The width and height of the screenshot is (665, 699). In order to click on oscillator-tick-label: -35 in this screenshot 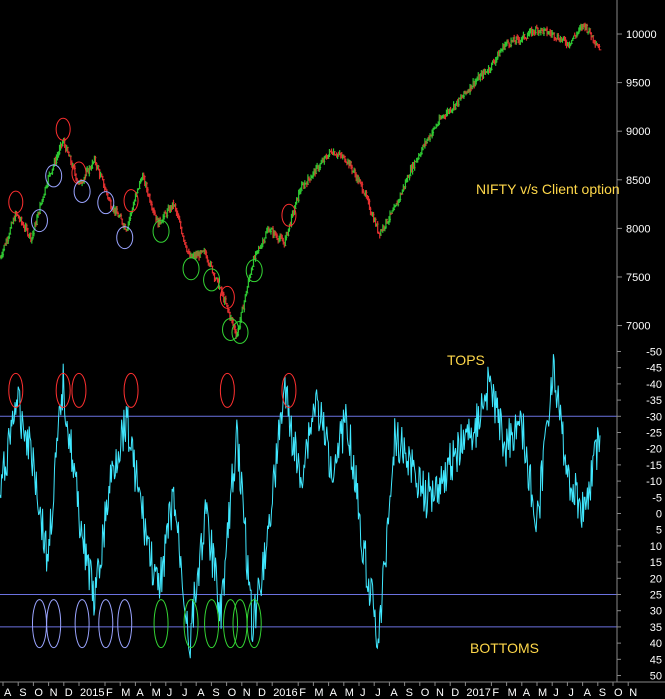, I will do `click(654, 401)`.